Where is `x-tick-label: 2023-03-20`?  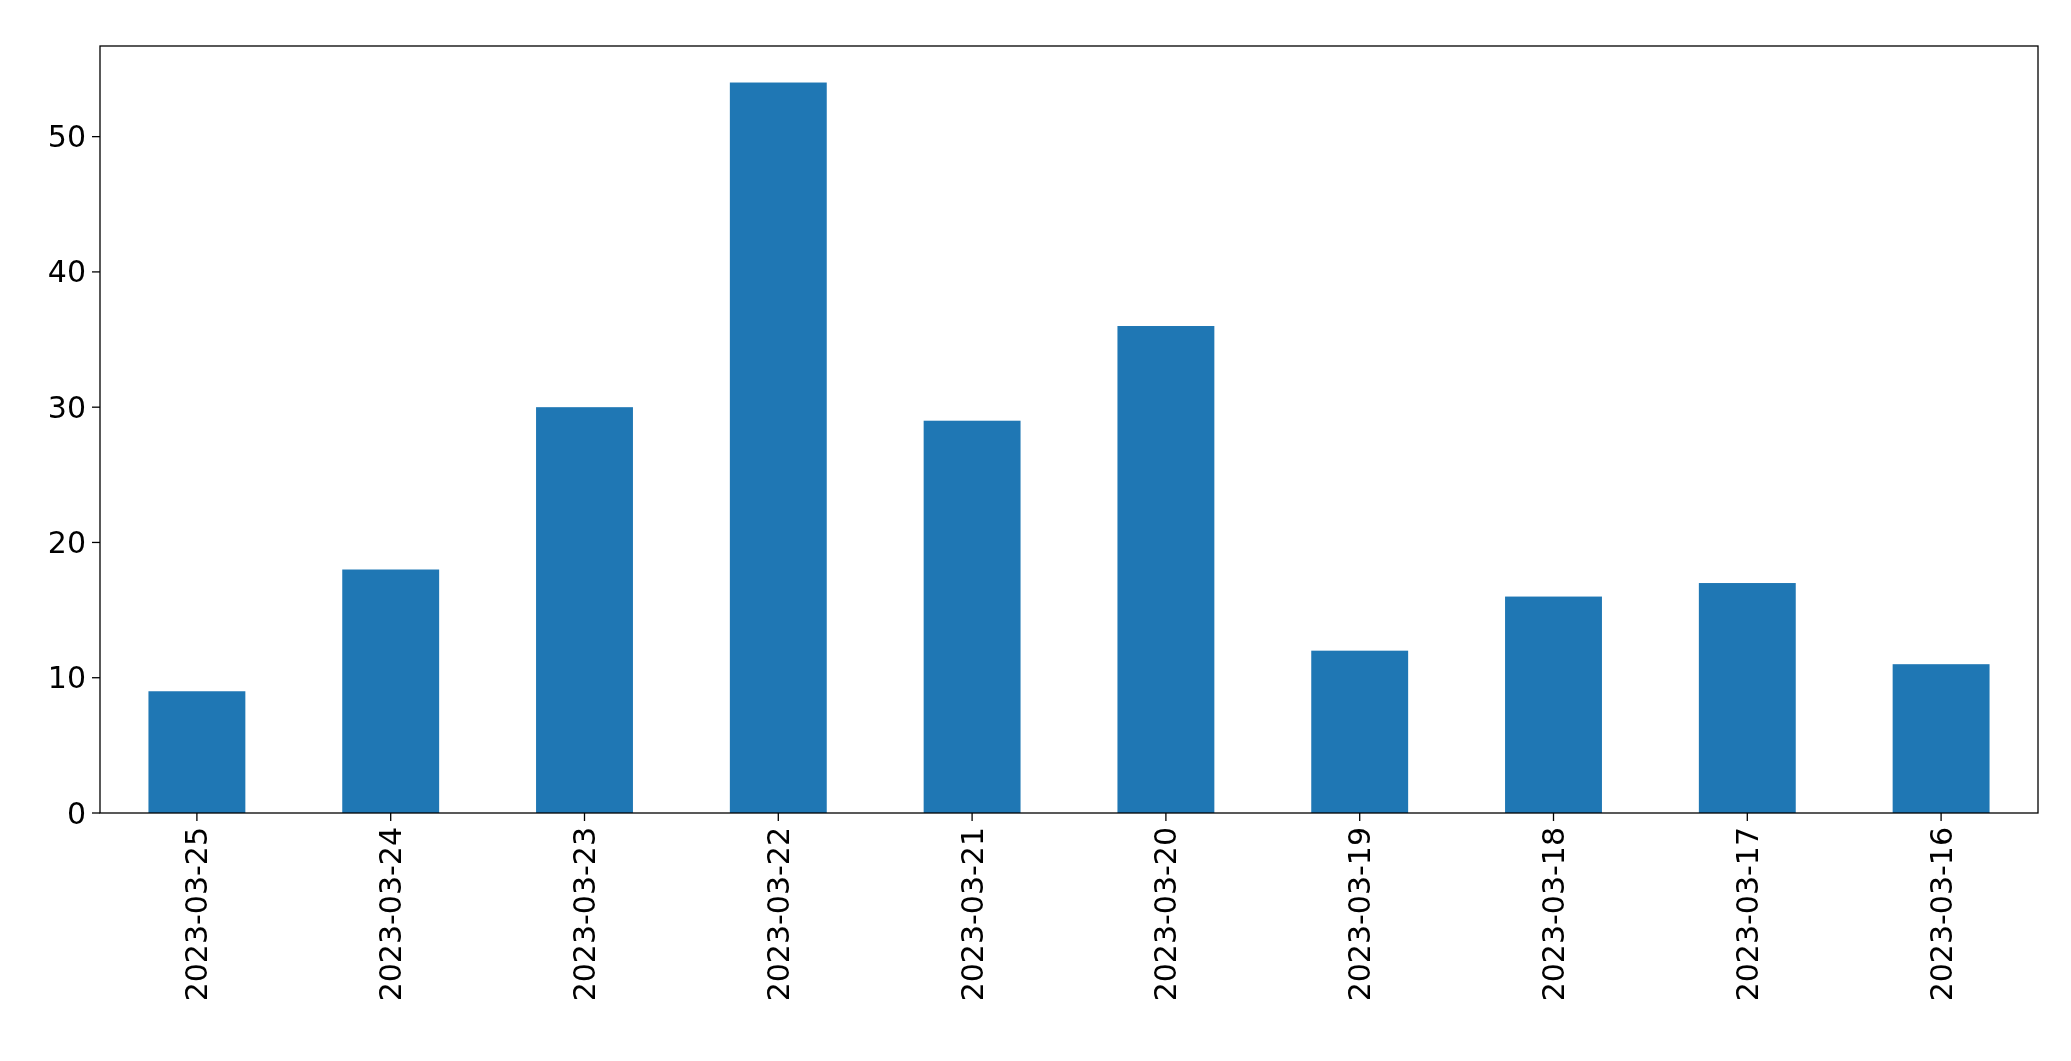
x-tick-label: 2023-03-20 is located at coordinates (1166, 914).